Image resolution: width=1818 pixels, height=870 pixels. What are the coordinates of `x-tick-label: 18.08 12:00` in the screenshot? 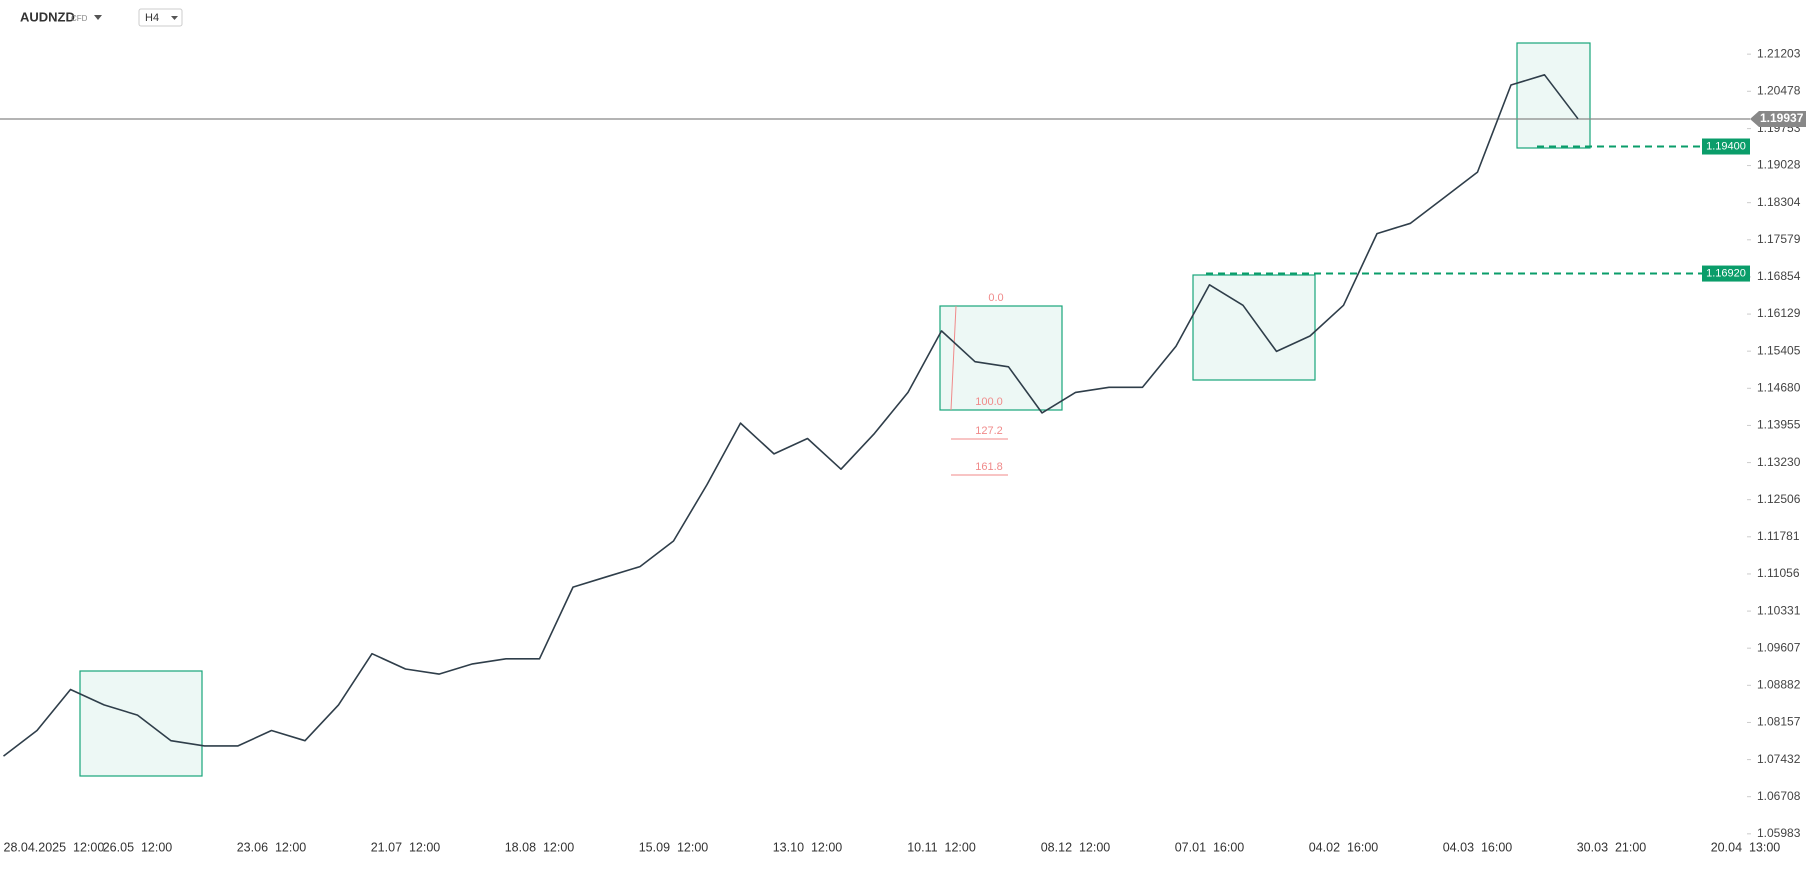 It's located at (540, 847).